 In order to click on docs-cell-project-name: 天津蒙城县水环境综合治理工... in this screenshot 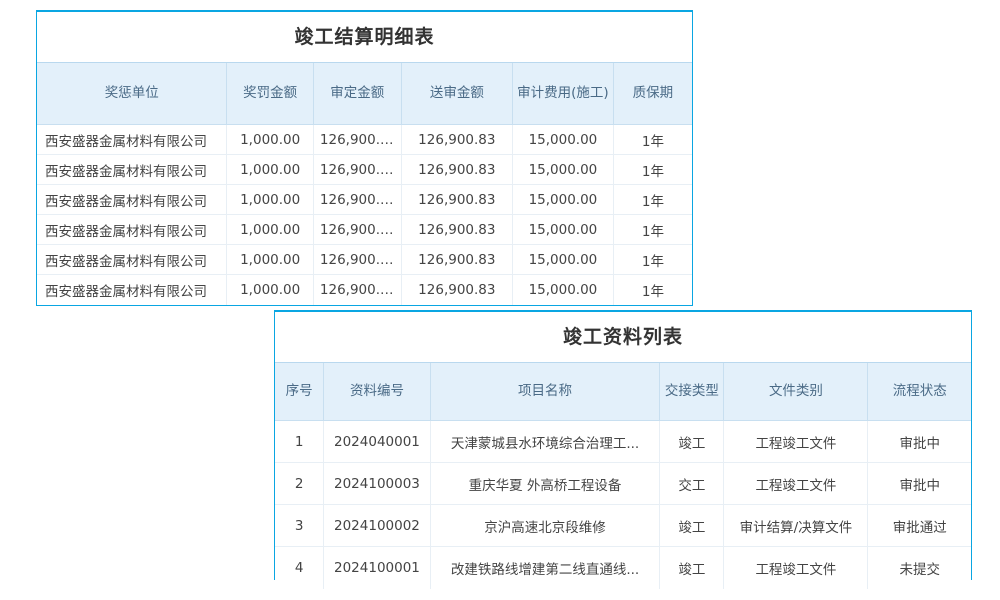, I will do `click(544, 441)`.